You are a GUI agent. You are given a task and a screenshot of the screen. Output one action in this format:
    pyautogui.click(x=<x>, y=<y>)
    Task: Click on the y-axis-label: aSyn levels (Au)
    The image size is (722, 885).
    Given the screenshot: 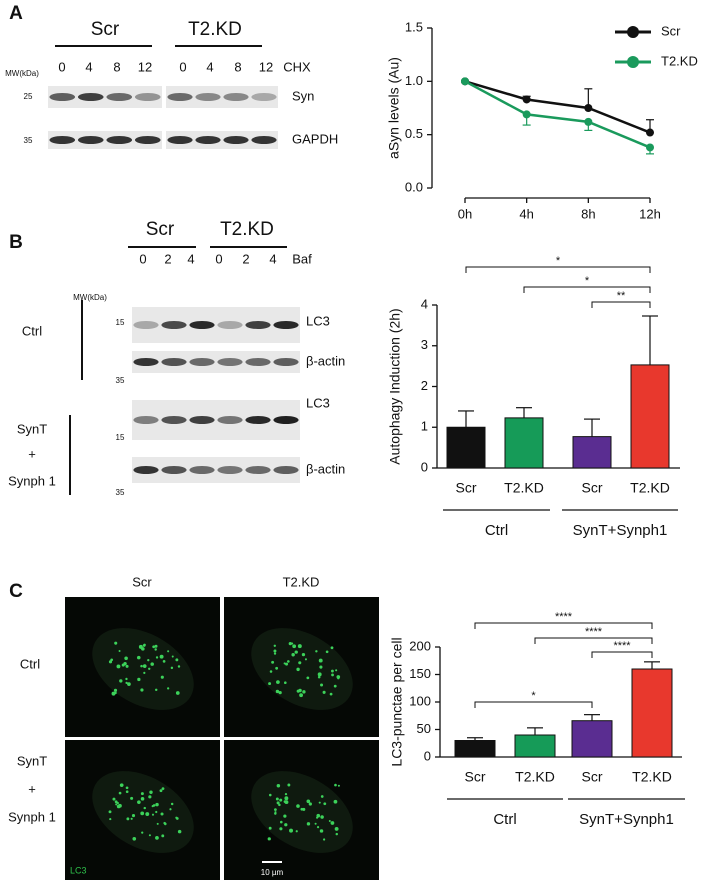 What is the action you would take?
    pyautogui.click(x=394, y=108)
    